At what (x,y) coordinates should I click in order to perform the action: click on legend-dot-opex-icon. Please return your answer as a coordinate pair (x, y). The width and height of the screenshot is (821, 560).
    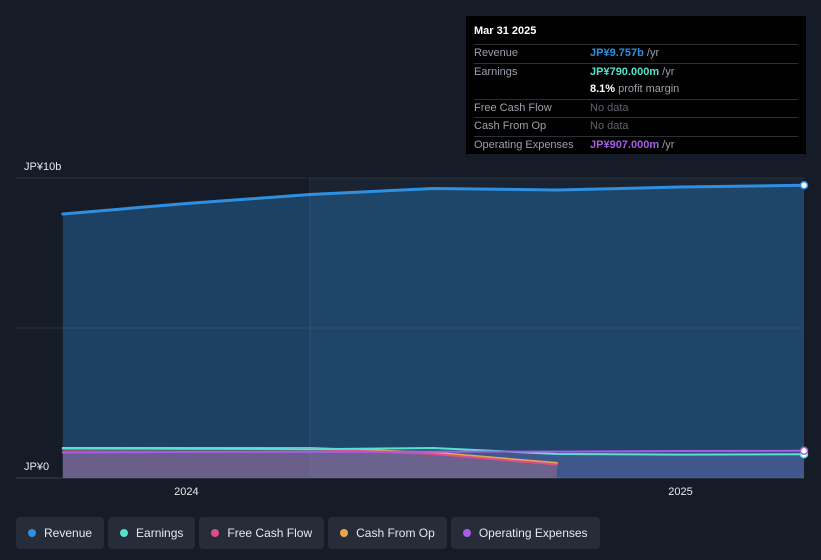
    Looking at the image, I should click on (466, 533).